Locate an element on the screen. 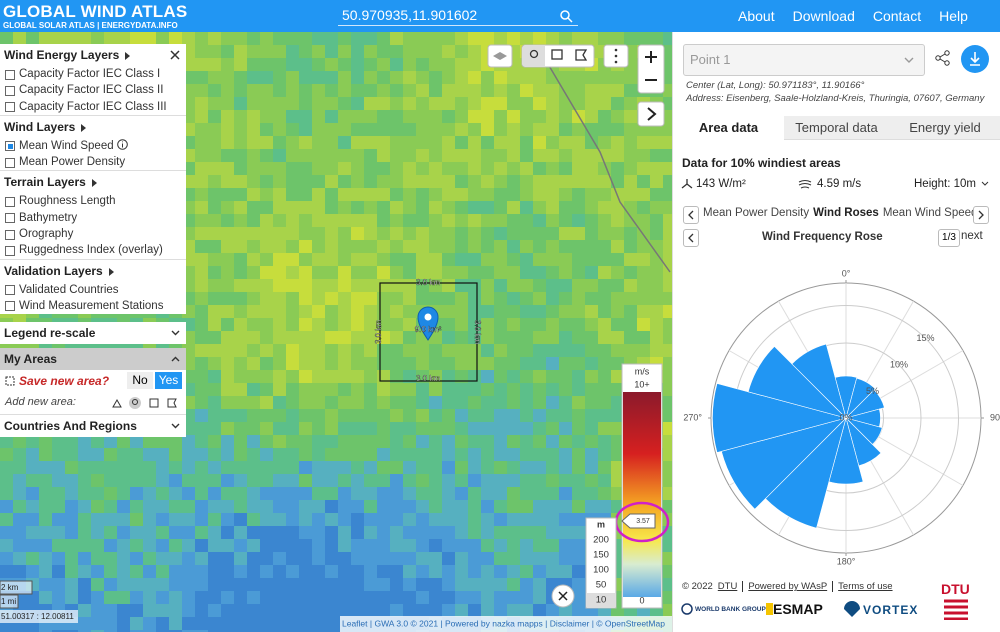  layer-item: Capacity Factor IEC Class II is located at coordinates (93, 90).